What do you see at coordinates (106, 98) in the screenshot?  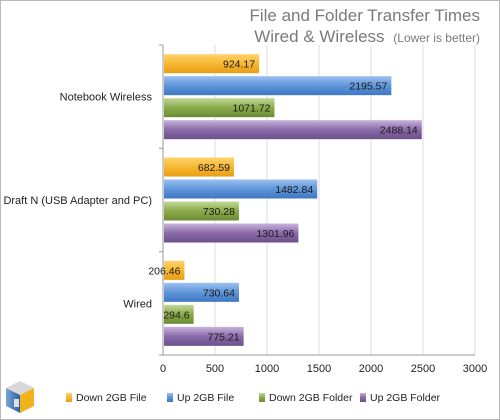 I see `category-label-0: Notebook Wireless` at bounding box center [106, 98].